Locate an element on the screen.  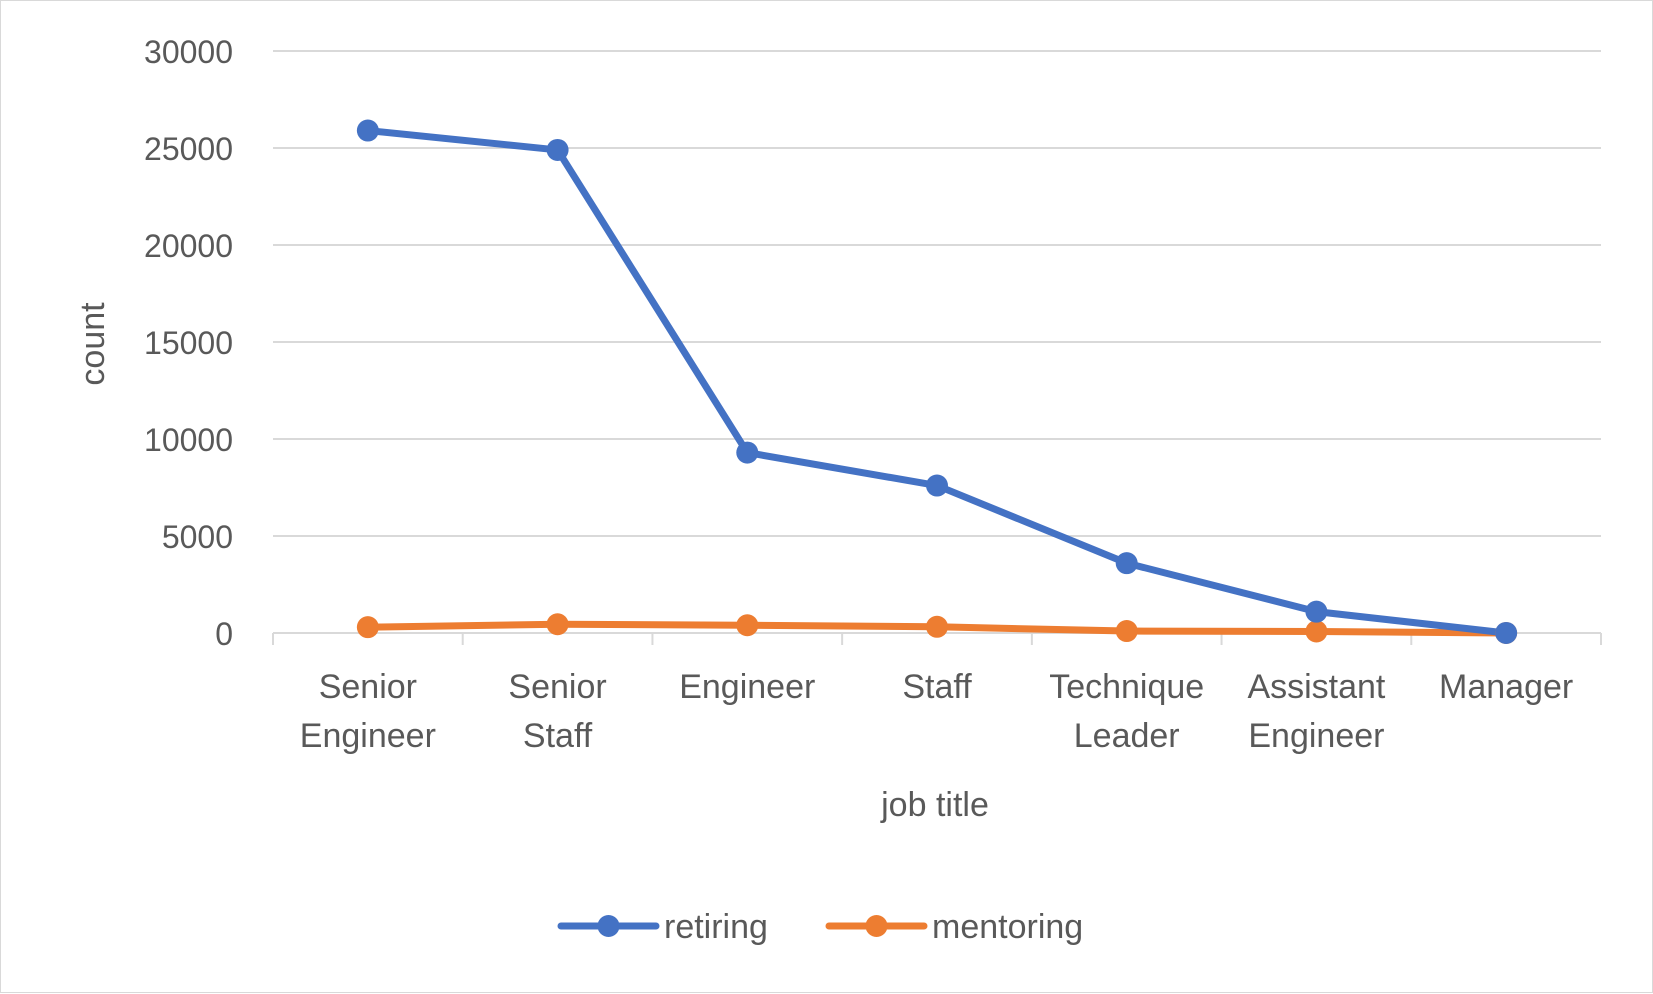
y-axis-ticks: 0 5000 10000 15000 20000 25000 30000 is located at coordinates (188, 343).